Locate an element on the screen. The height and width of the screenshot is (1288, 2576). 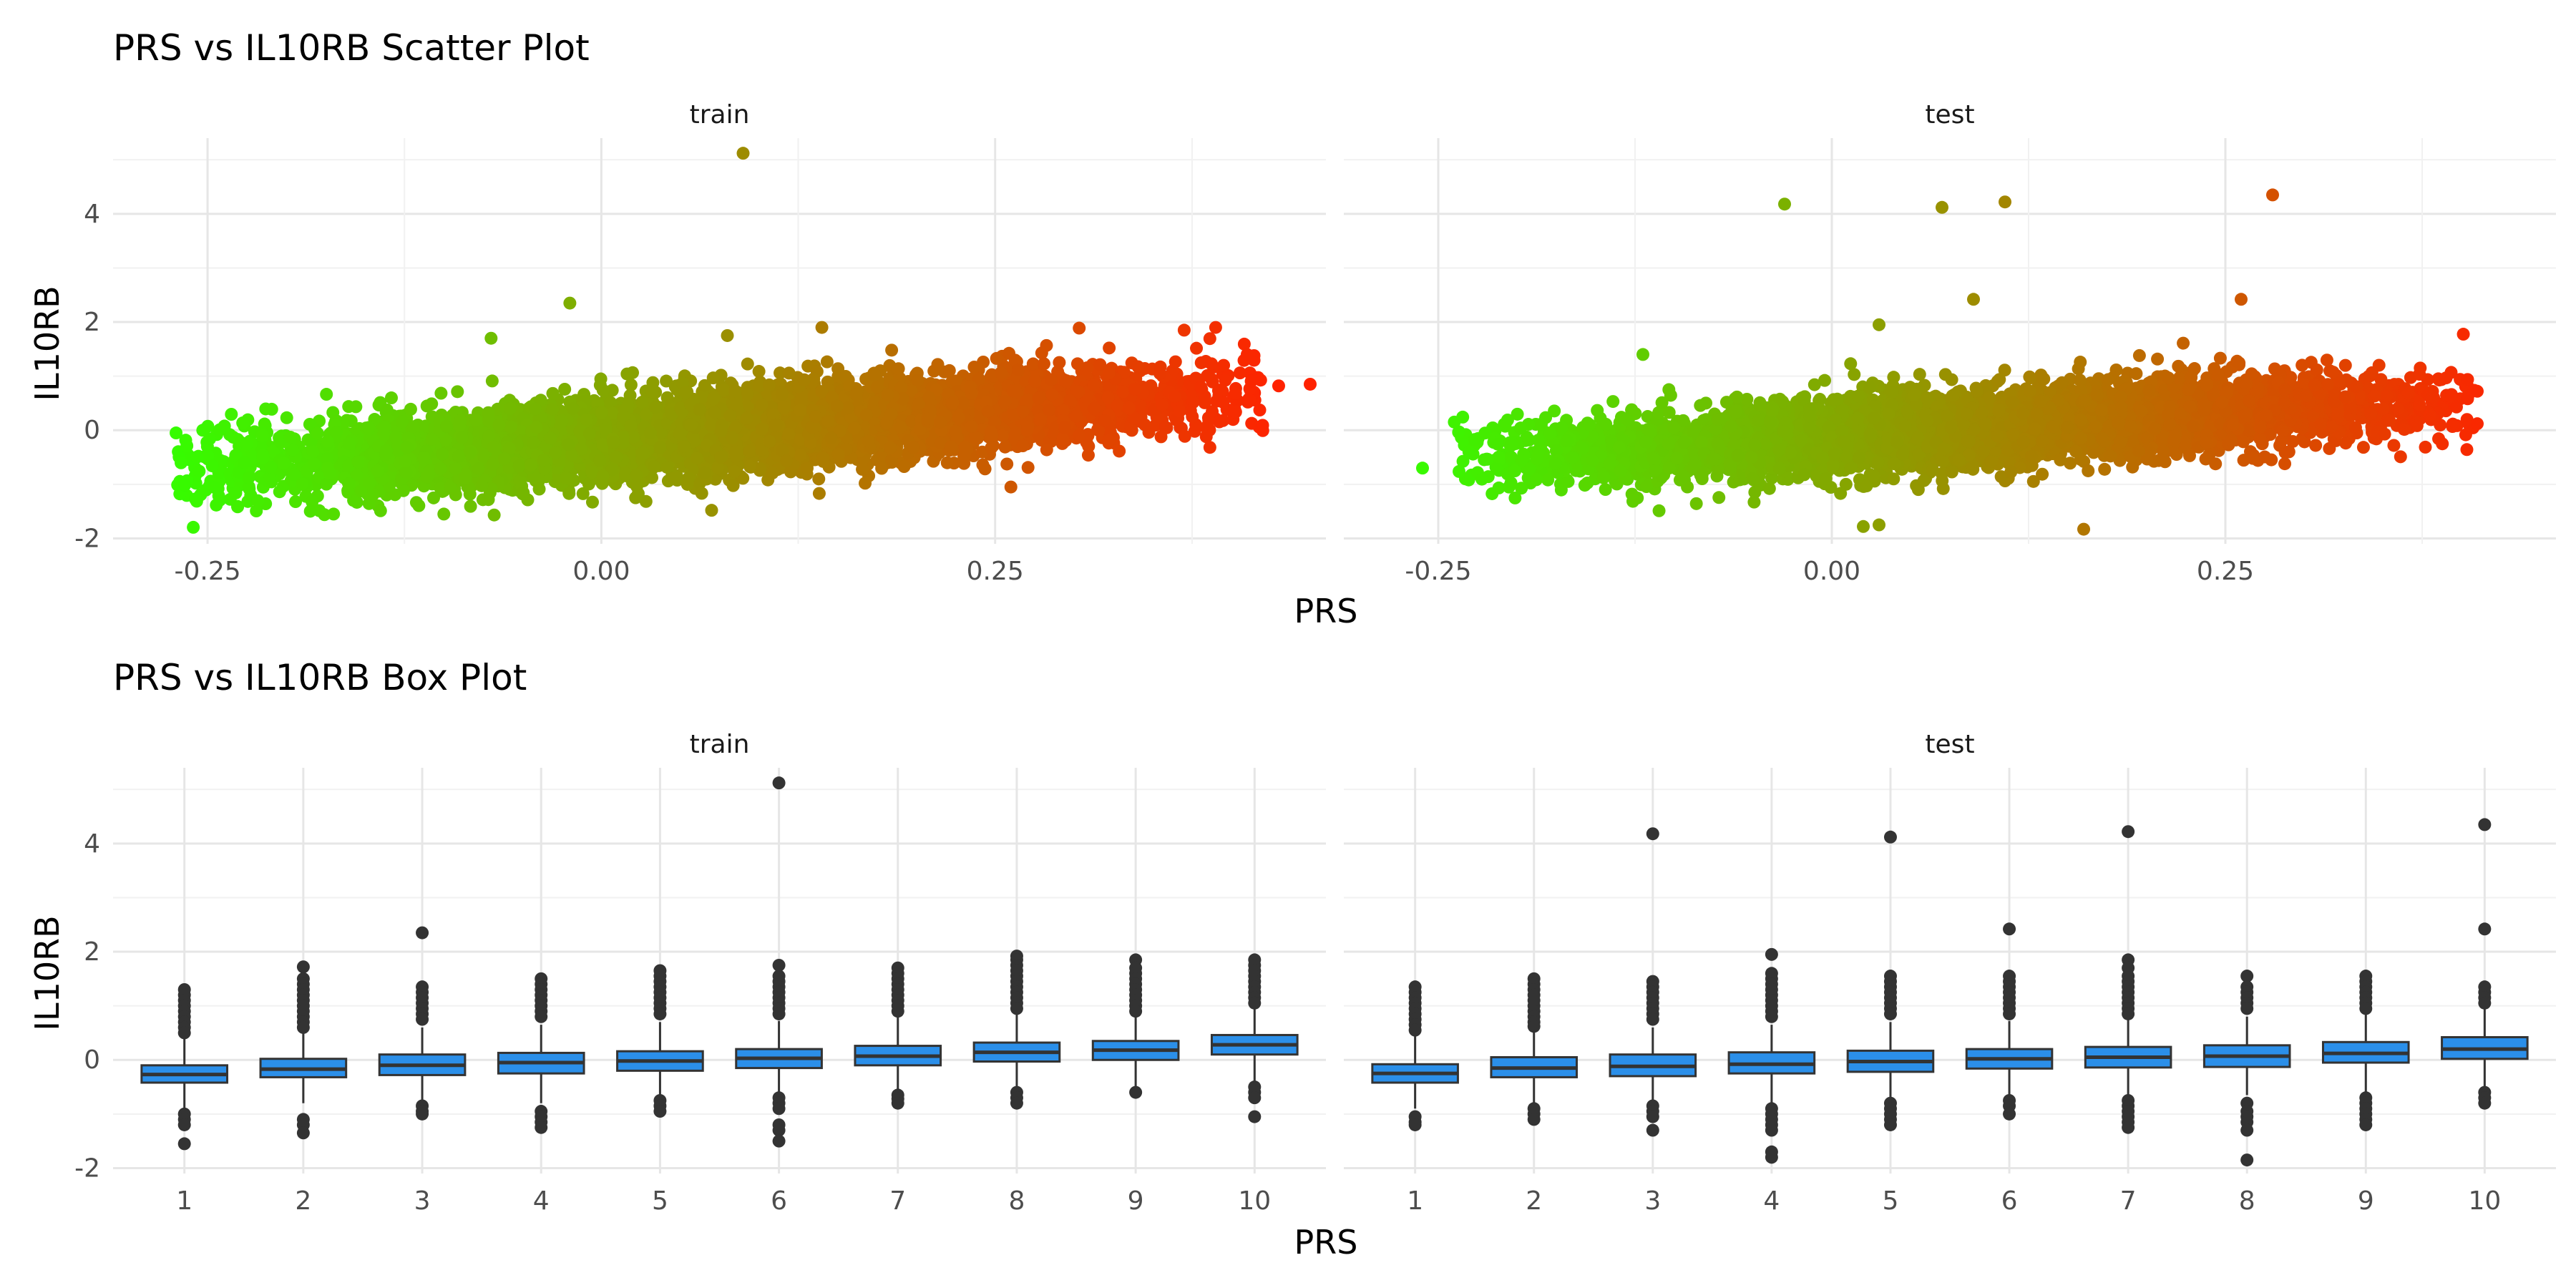
scatter-plot-title: PRS vs IL10RB Scatter Plot is located at coordinates (351, 48).